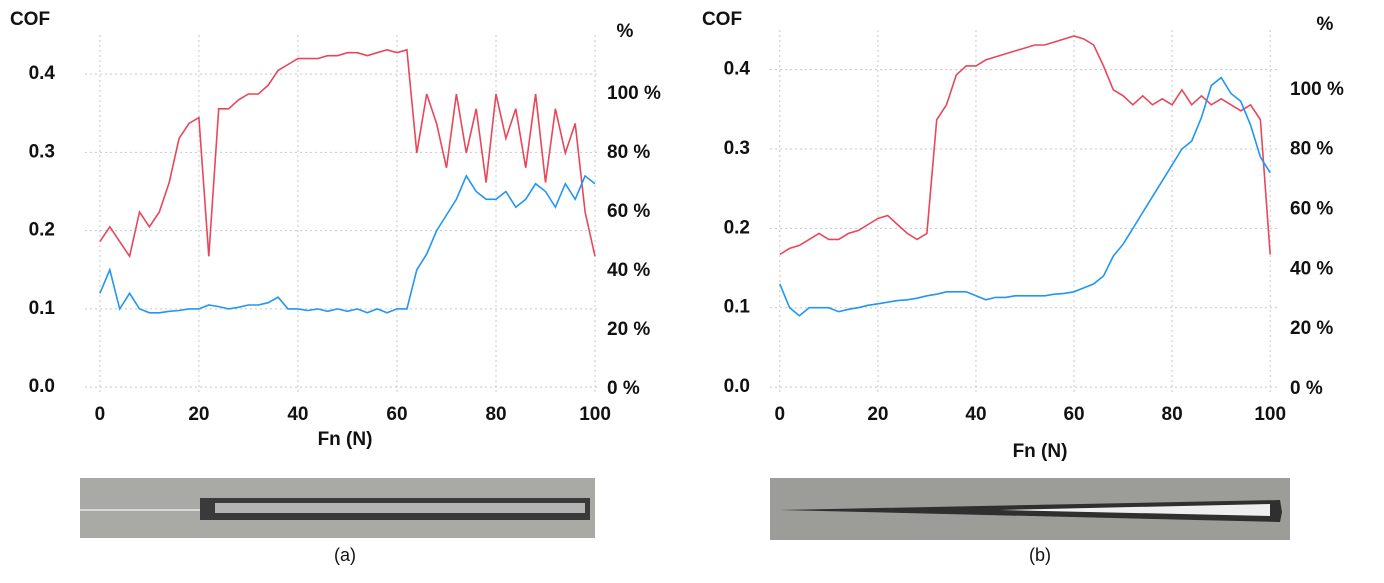 This screenshot has width=1384, height=583. Describe the element at coordinates (345, 555) in the screenshot. I see `caption: (a)` at that location.